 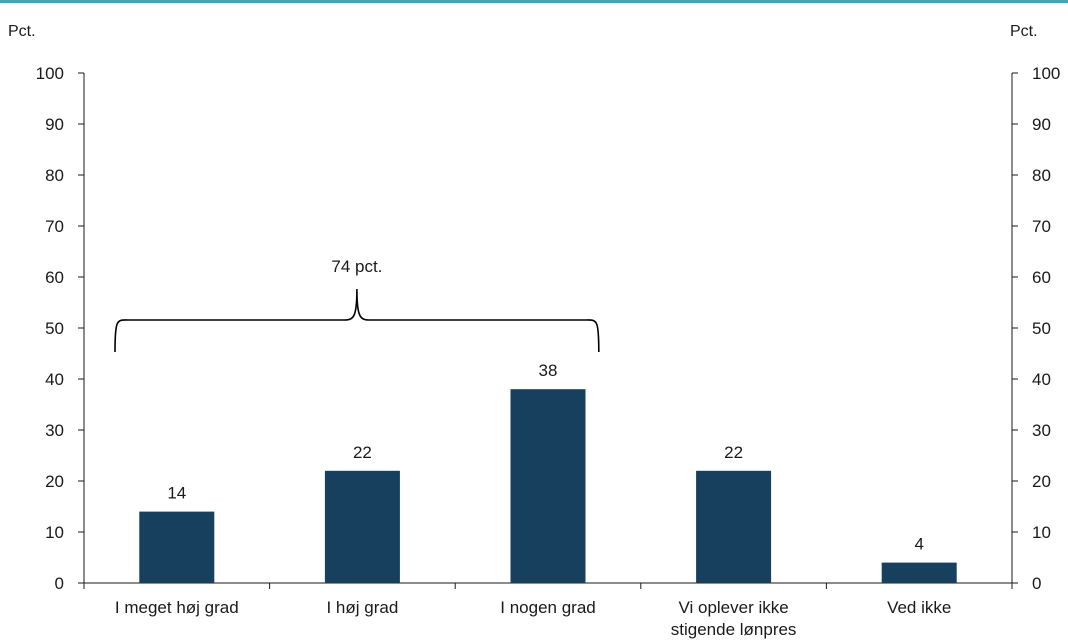 What do you see at coordinates (176, 493) in the screenshot?
I see `data-label: 14` at bounding box center [176, 493].